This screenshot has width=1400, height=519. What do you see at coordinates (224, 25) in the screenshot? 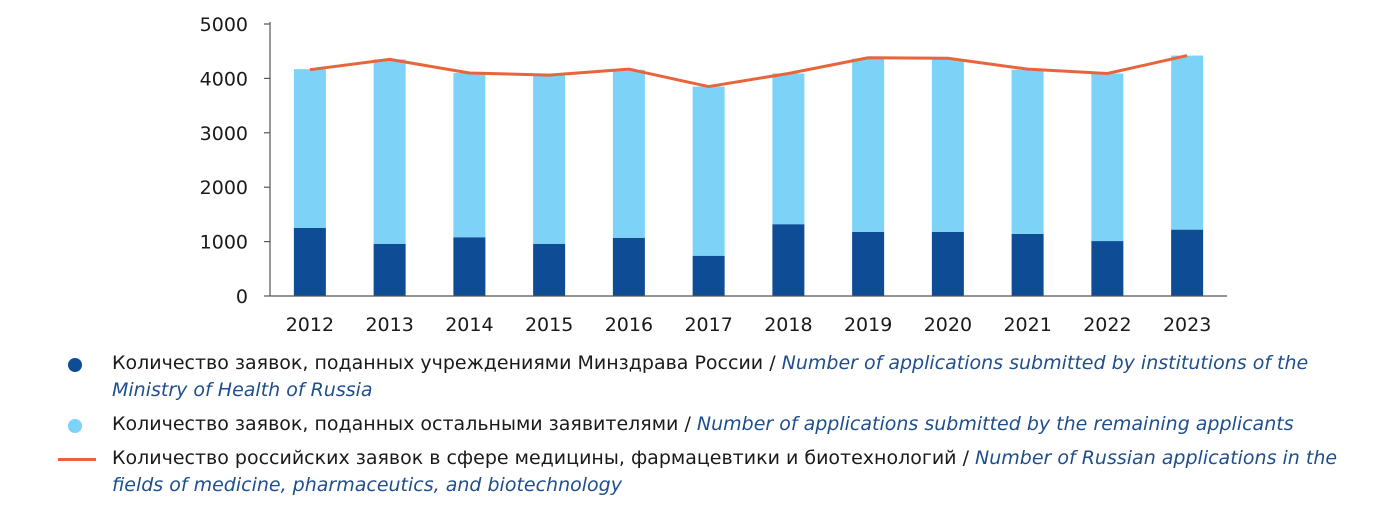
I see `y-tick-label: 5000` at bounding box center [224, 25].